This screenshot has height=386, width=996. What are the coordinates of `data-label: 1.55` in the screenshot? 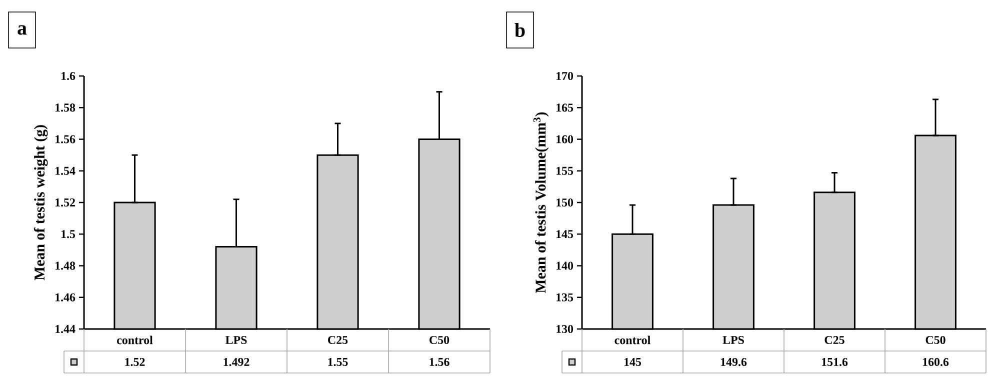 It's located at (338, 362).